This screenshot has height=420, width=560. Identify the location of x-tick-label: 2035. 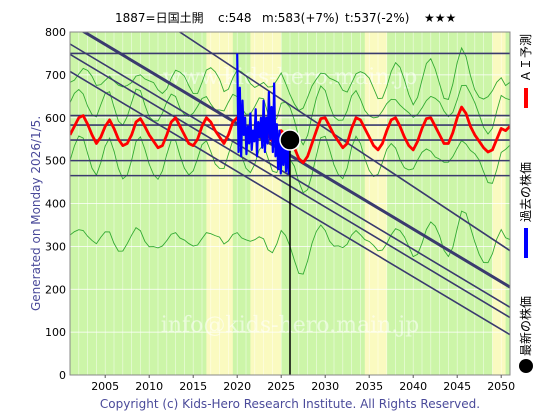
(369, 386).